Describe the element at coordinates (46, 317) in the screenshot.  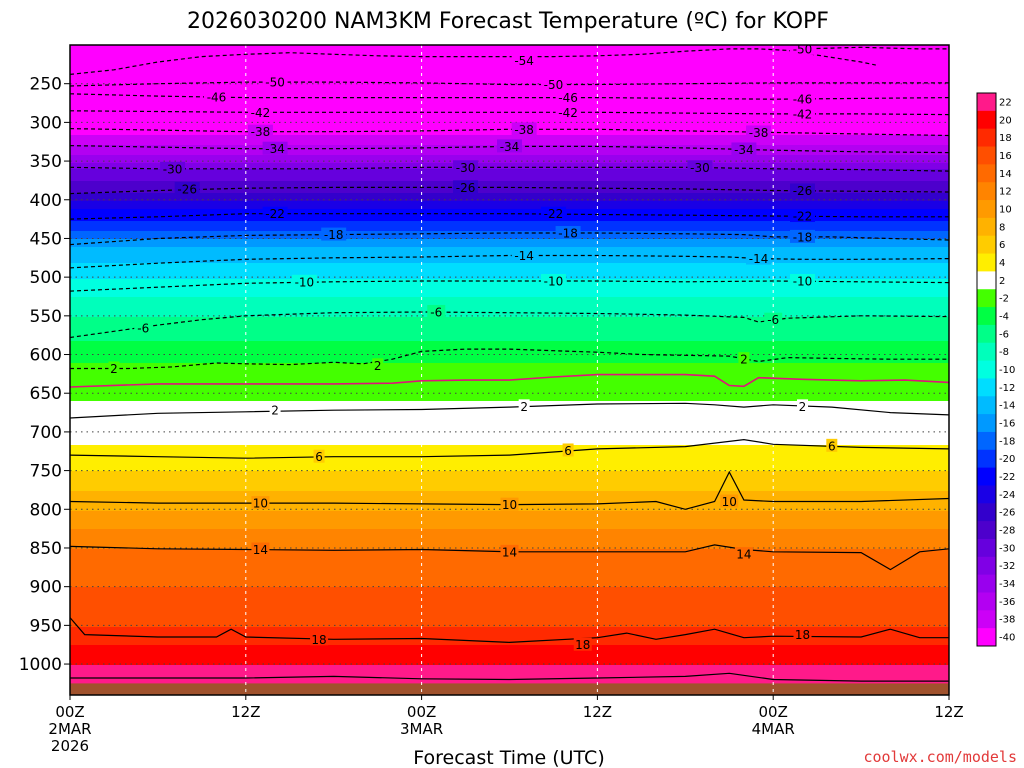
I see `y-tick-label: 550` at that location.